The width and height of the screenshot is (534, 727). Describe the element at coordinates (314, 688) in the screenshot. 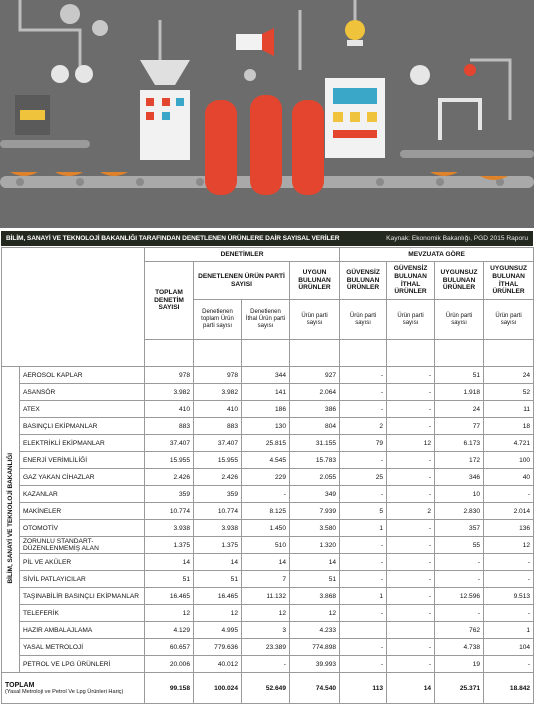

I see `total-cell: 74.540` at that location.